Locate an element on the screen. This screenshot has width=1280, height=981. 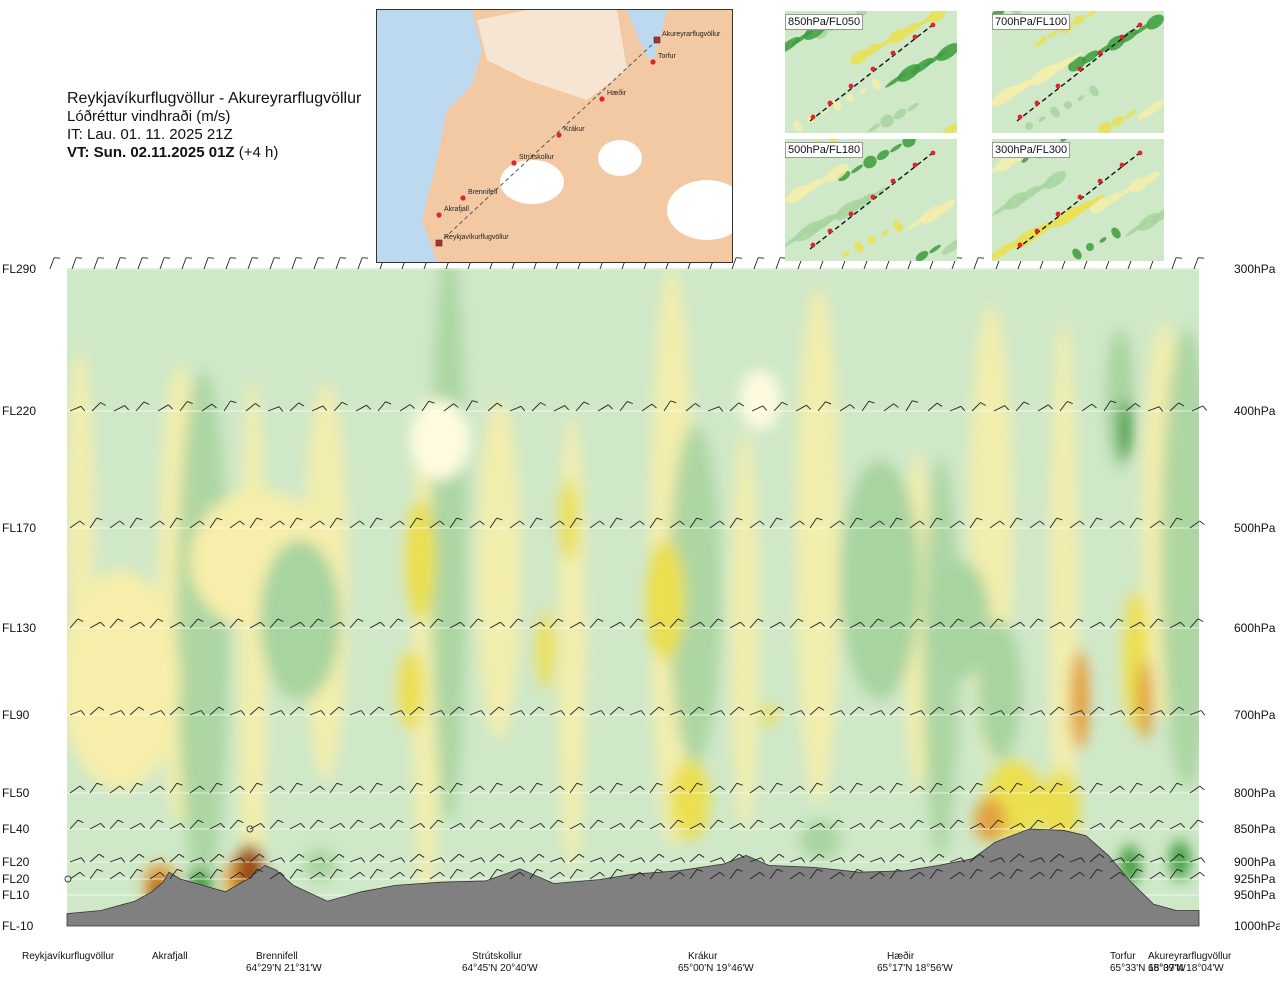
calm-marker is located at coordinates (68, 879).